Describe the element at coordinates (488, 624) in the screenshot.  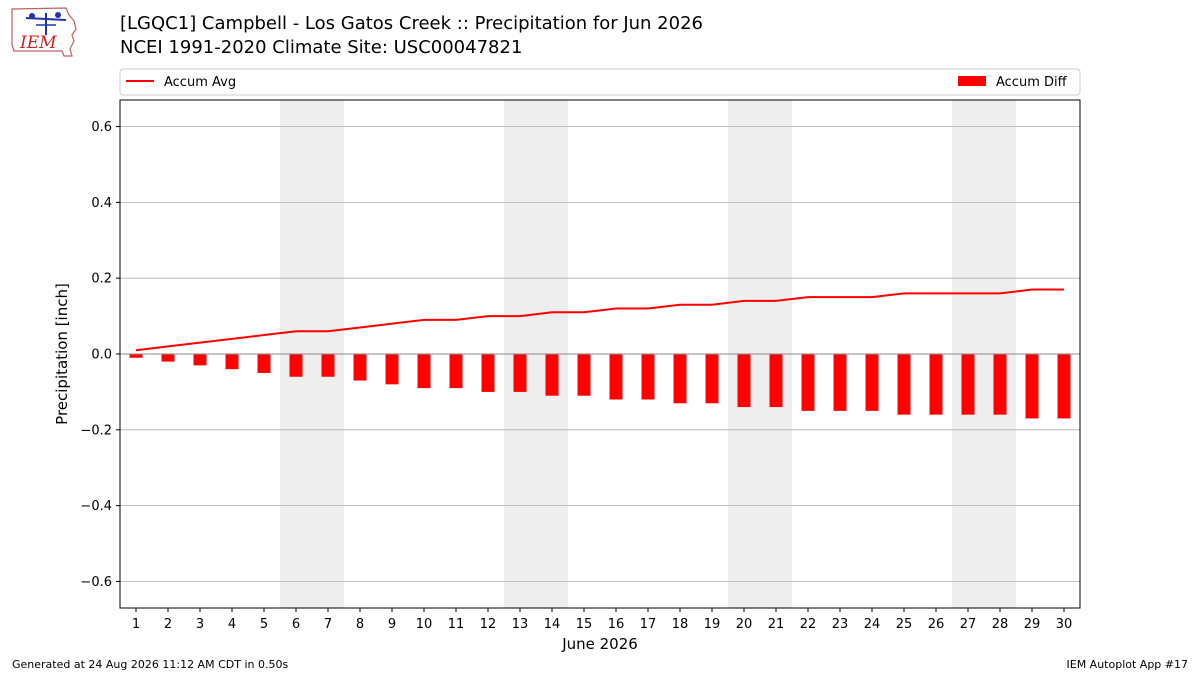
I see `x-tick-label: 12` at that location.